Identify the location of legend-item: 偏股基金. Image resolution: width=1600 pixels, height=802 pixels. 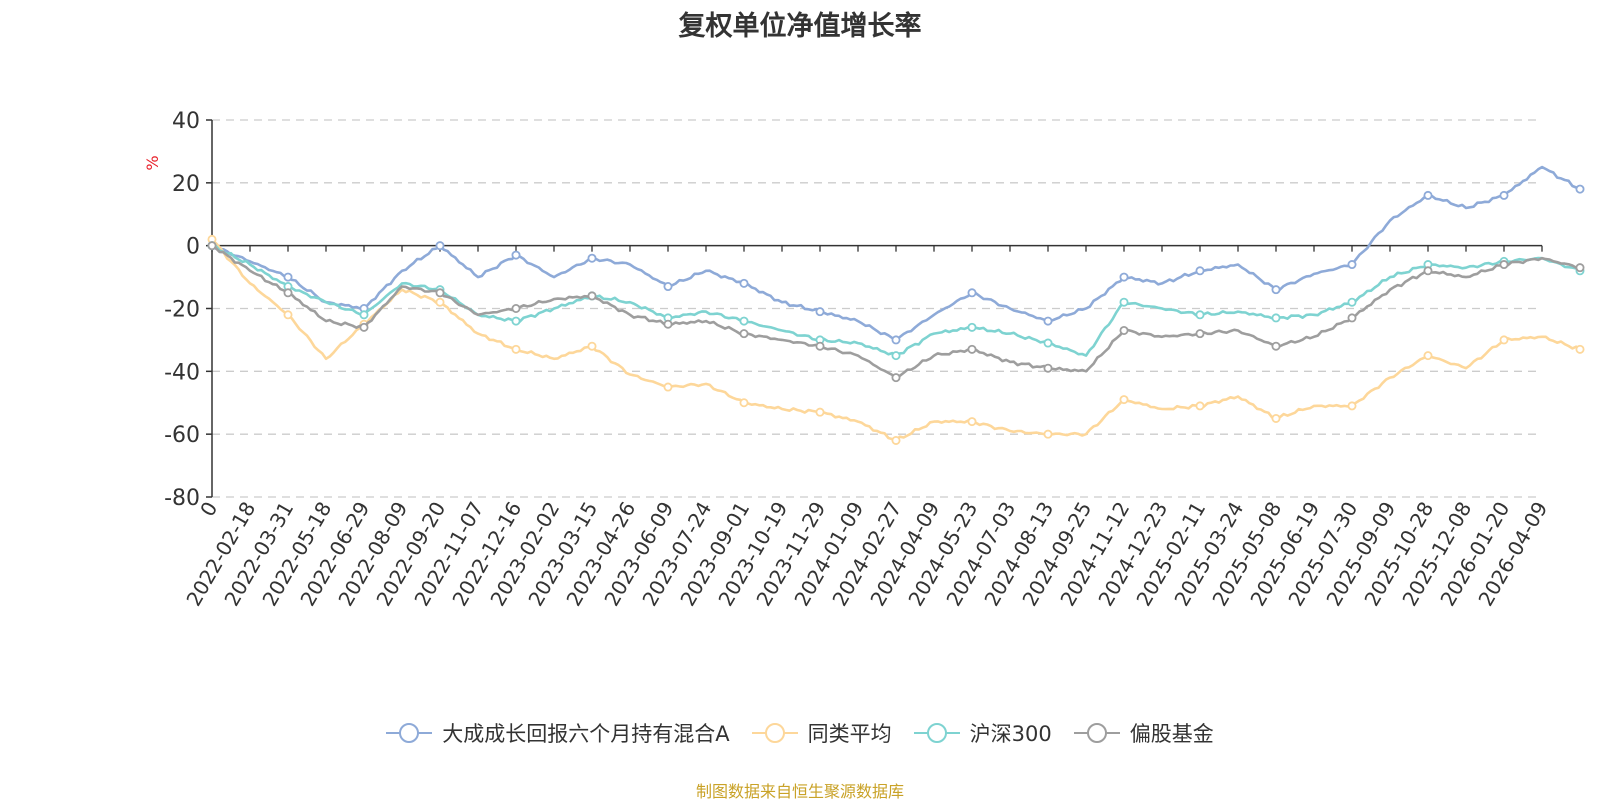
(1143, 733).